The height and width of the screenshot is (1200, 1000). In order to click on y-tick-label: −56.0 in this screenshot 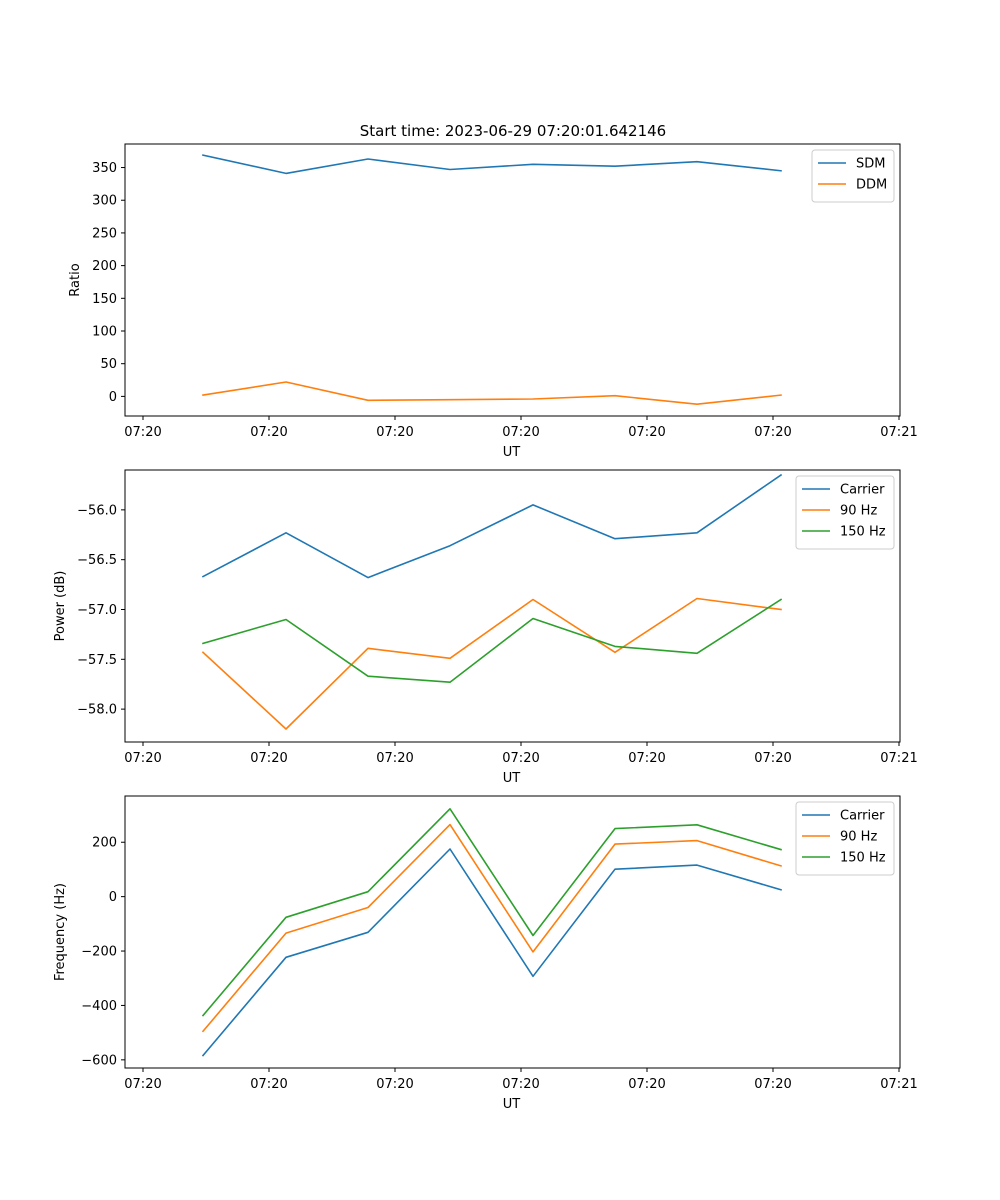, I will do `click(97, 510)`.